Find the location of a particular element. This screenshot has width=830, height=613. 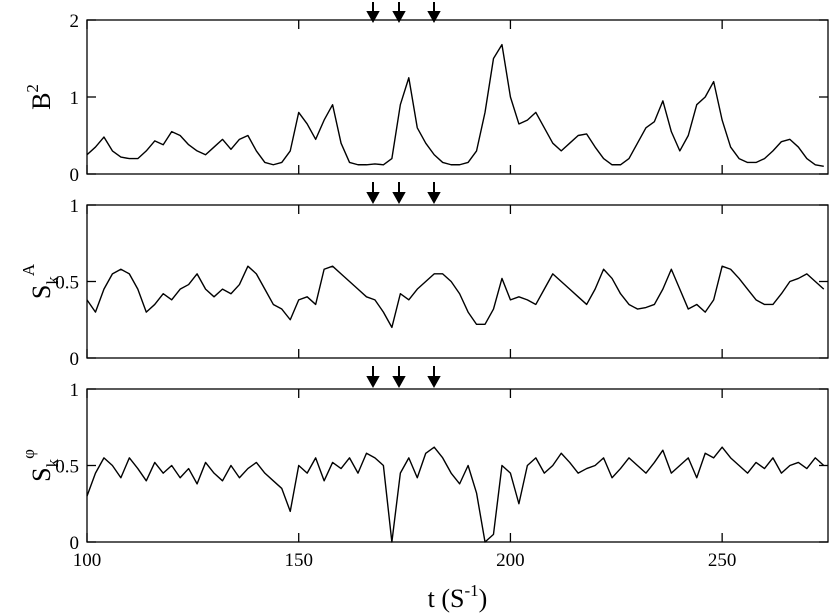

y-axis-label: Skφ is located at coordinates (40, 465).